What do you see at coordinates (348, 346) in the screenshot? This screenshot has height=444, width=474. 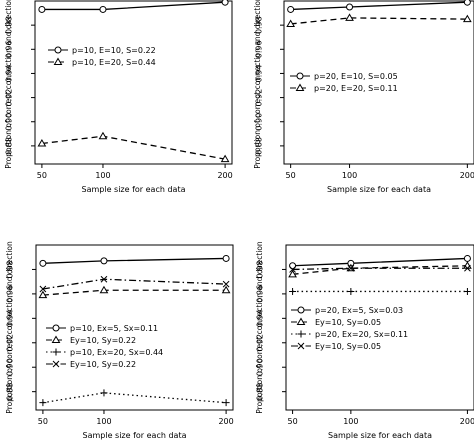 I see `legend-entry: Ey=10, Sy=0.05` at bounding box center [348, 346].